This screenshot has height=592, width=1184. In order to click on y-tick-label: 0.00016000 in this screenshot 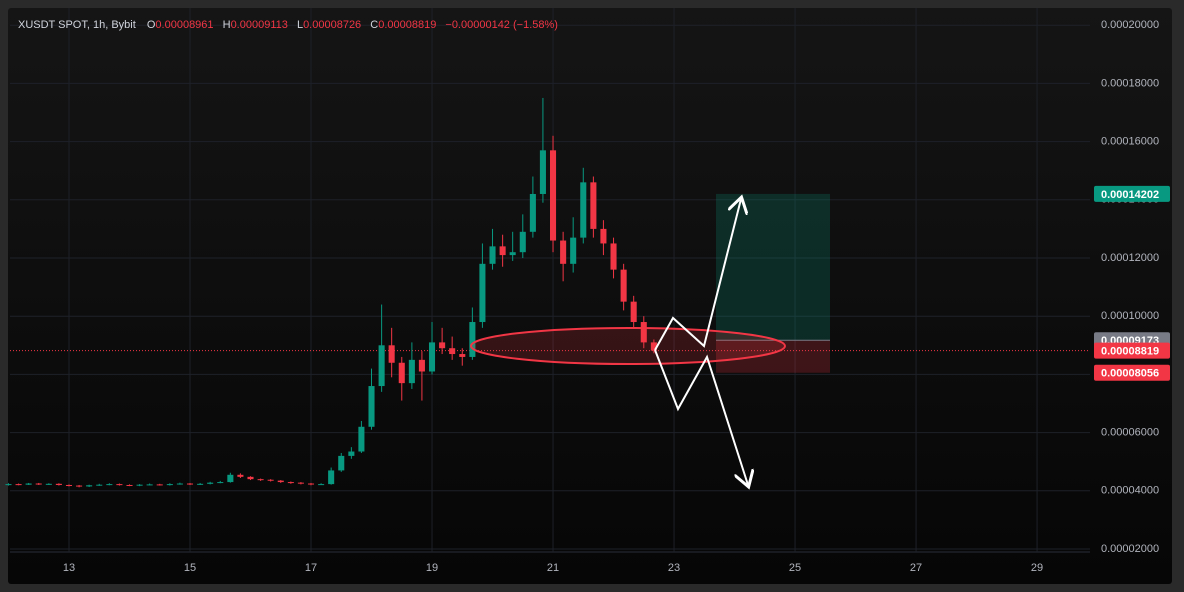, I will do `click(1130, 142)`.